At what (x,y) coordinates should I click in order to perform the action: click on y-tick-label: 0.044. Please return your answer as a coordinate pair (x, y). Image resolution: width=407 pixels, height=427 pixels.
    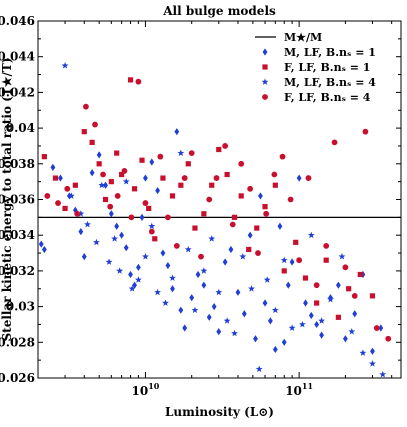
    Looking at the image, I should click on (17, 57).